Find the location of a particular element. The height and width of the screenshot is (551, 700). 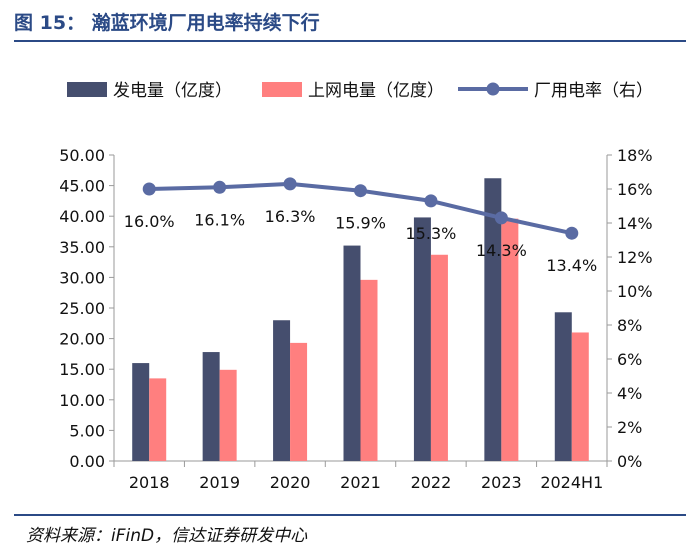

x-tick-label: 2020 is located at coordinates (290, 482).